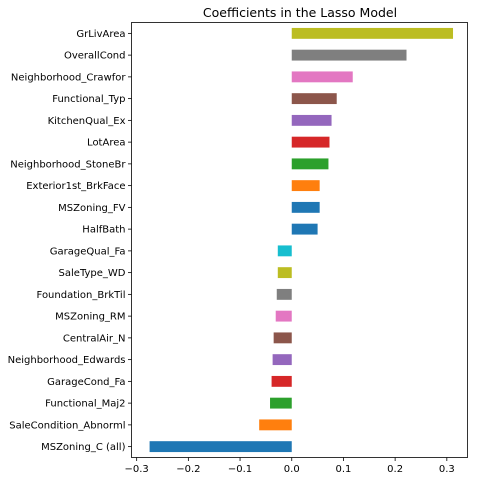  Describe the element at coordinates (284, 273) in the screenshot. I see `bar-saletype-wd` at that location.